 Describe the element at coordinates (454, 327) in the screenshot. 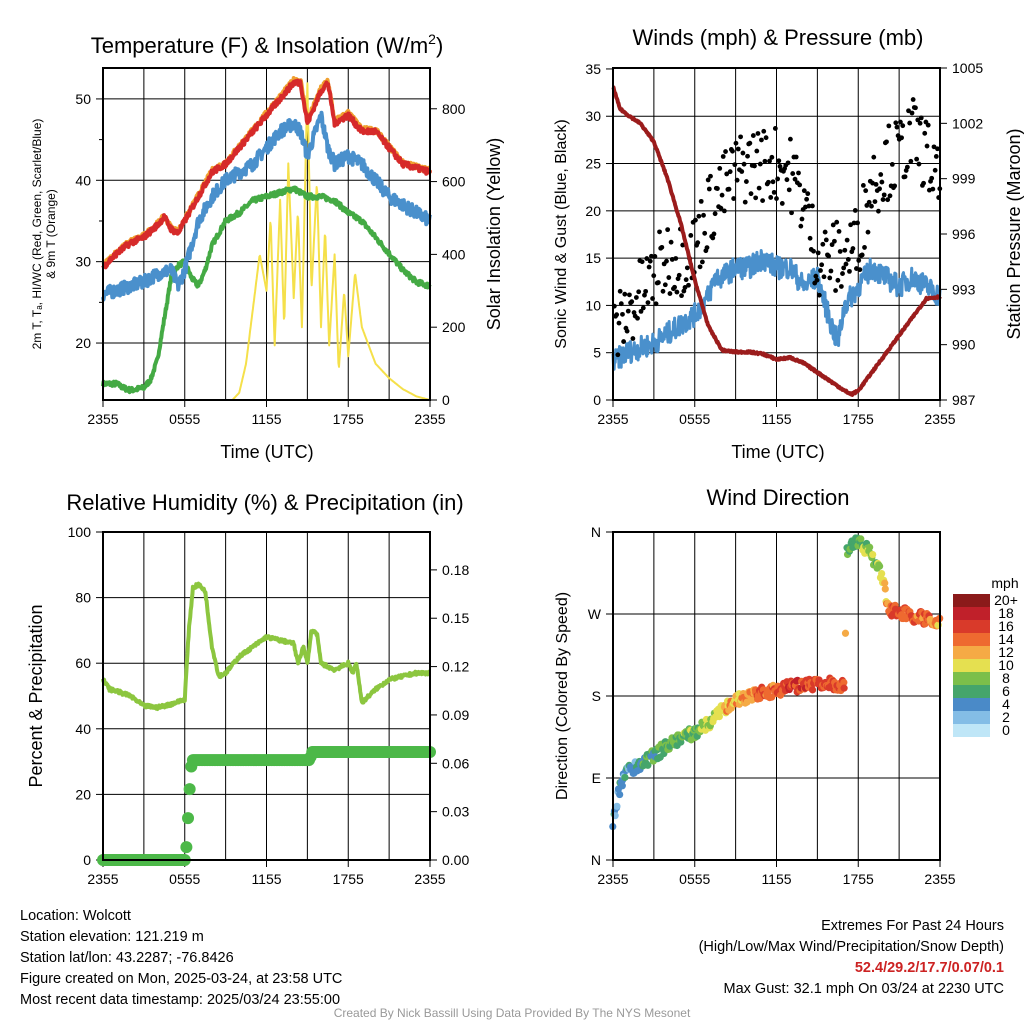

I see `y2-tick-label: 200` at that location.